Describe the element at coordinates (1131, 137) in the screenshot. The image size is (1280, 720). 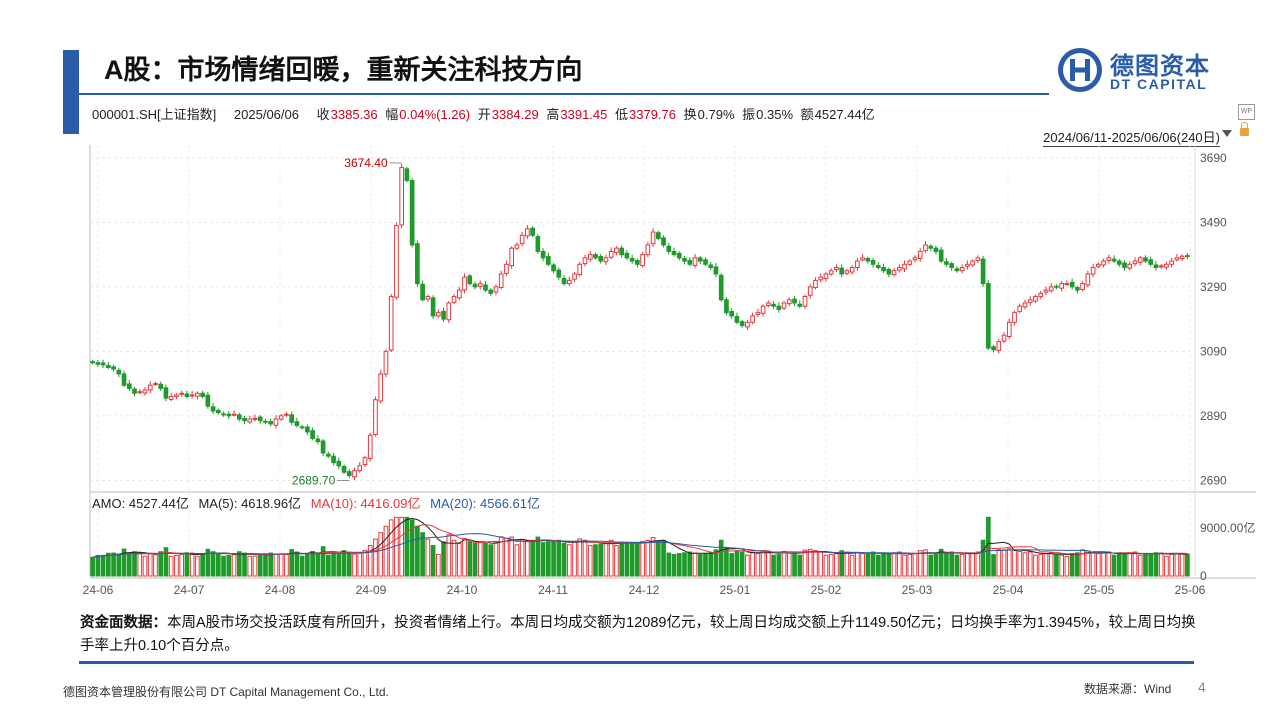
I see `date-range-selector: 2024/06/11-2025/06/06(240日)` at that location.